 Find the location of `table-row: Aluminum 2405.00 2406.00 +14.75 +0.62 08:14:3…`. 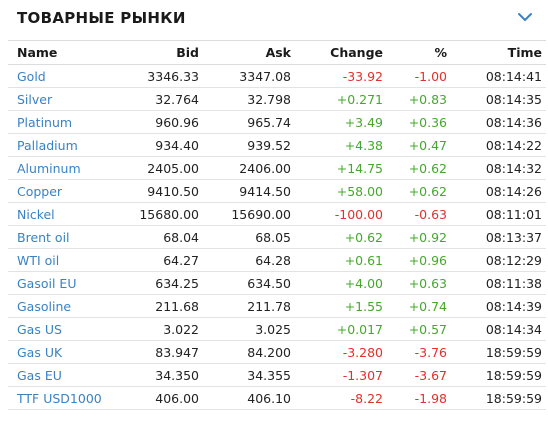

table-row: Aluminum 2405.00 2406.00 +14.75 +0.62 08:14:3… is located at coordinates (277, 168).